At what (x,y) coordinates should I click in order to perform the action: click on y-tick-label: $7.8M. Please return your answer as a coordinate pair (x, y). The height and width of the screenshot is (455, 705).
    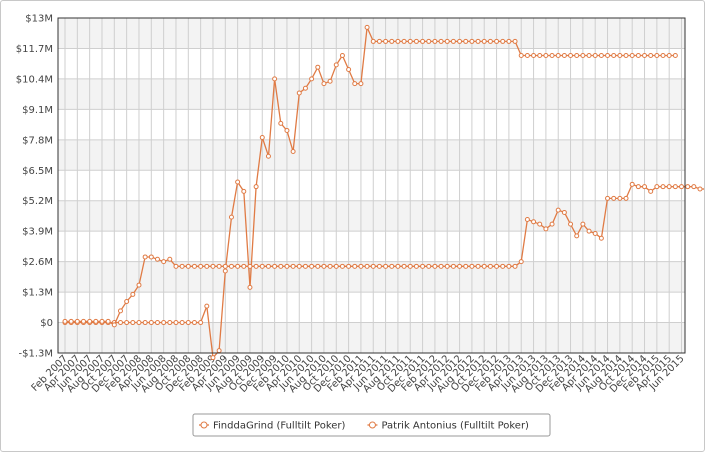
    Looking at the image, I should click on (37, 140).